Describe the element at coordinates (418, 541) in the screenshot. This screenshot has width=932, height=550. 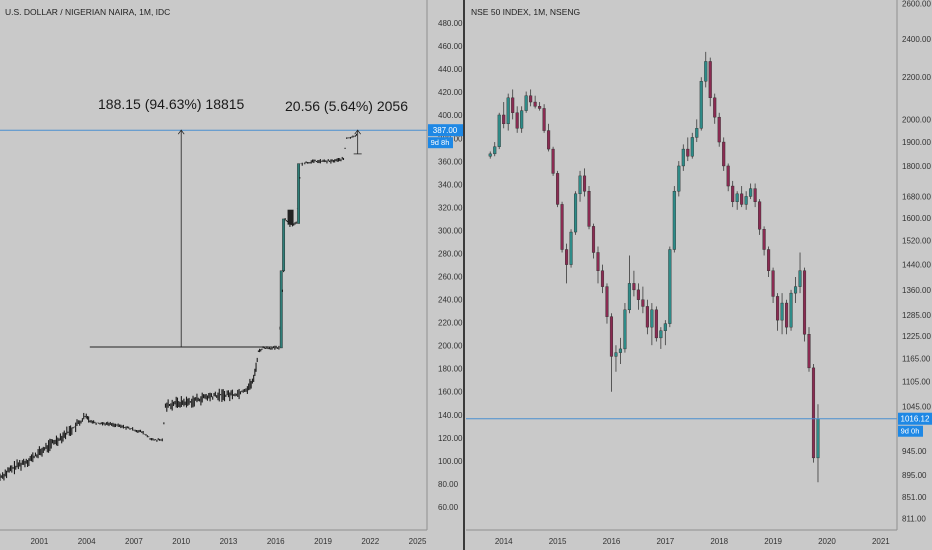
I see `time-tick-label: 2025` at that location.